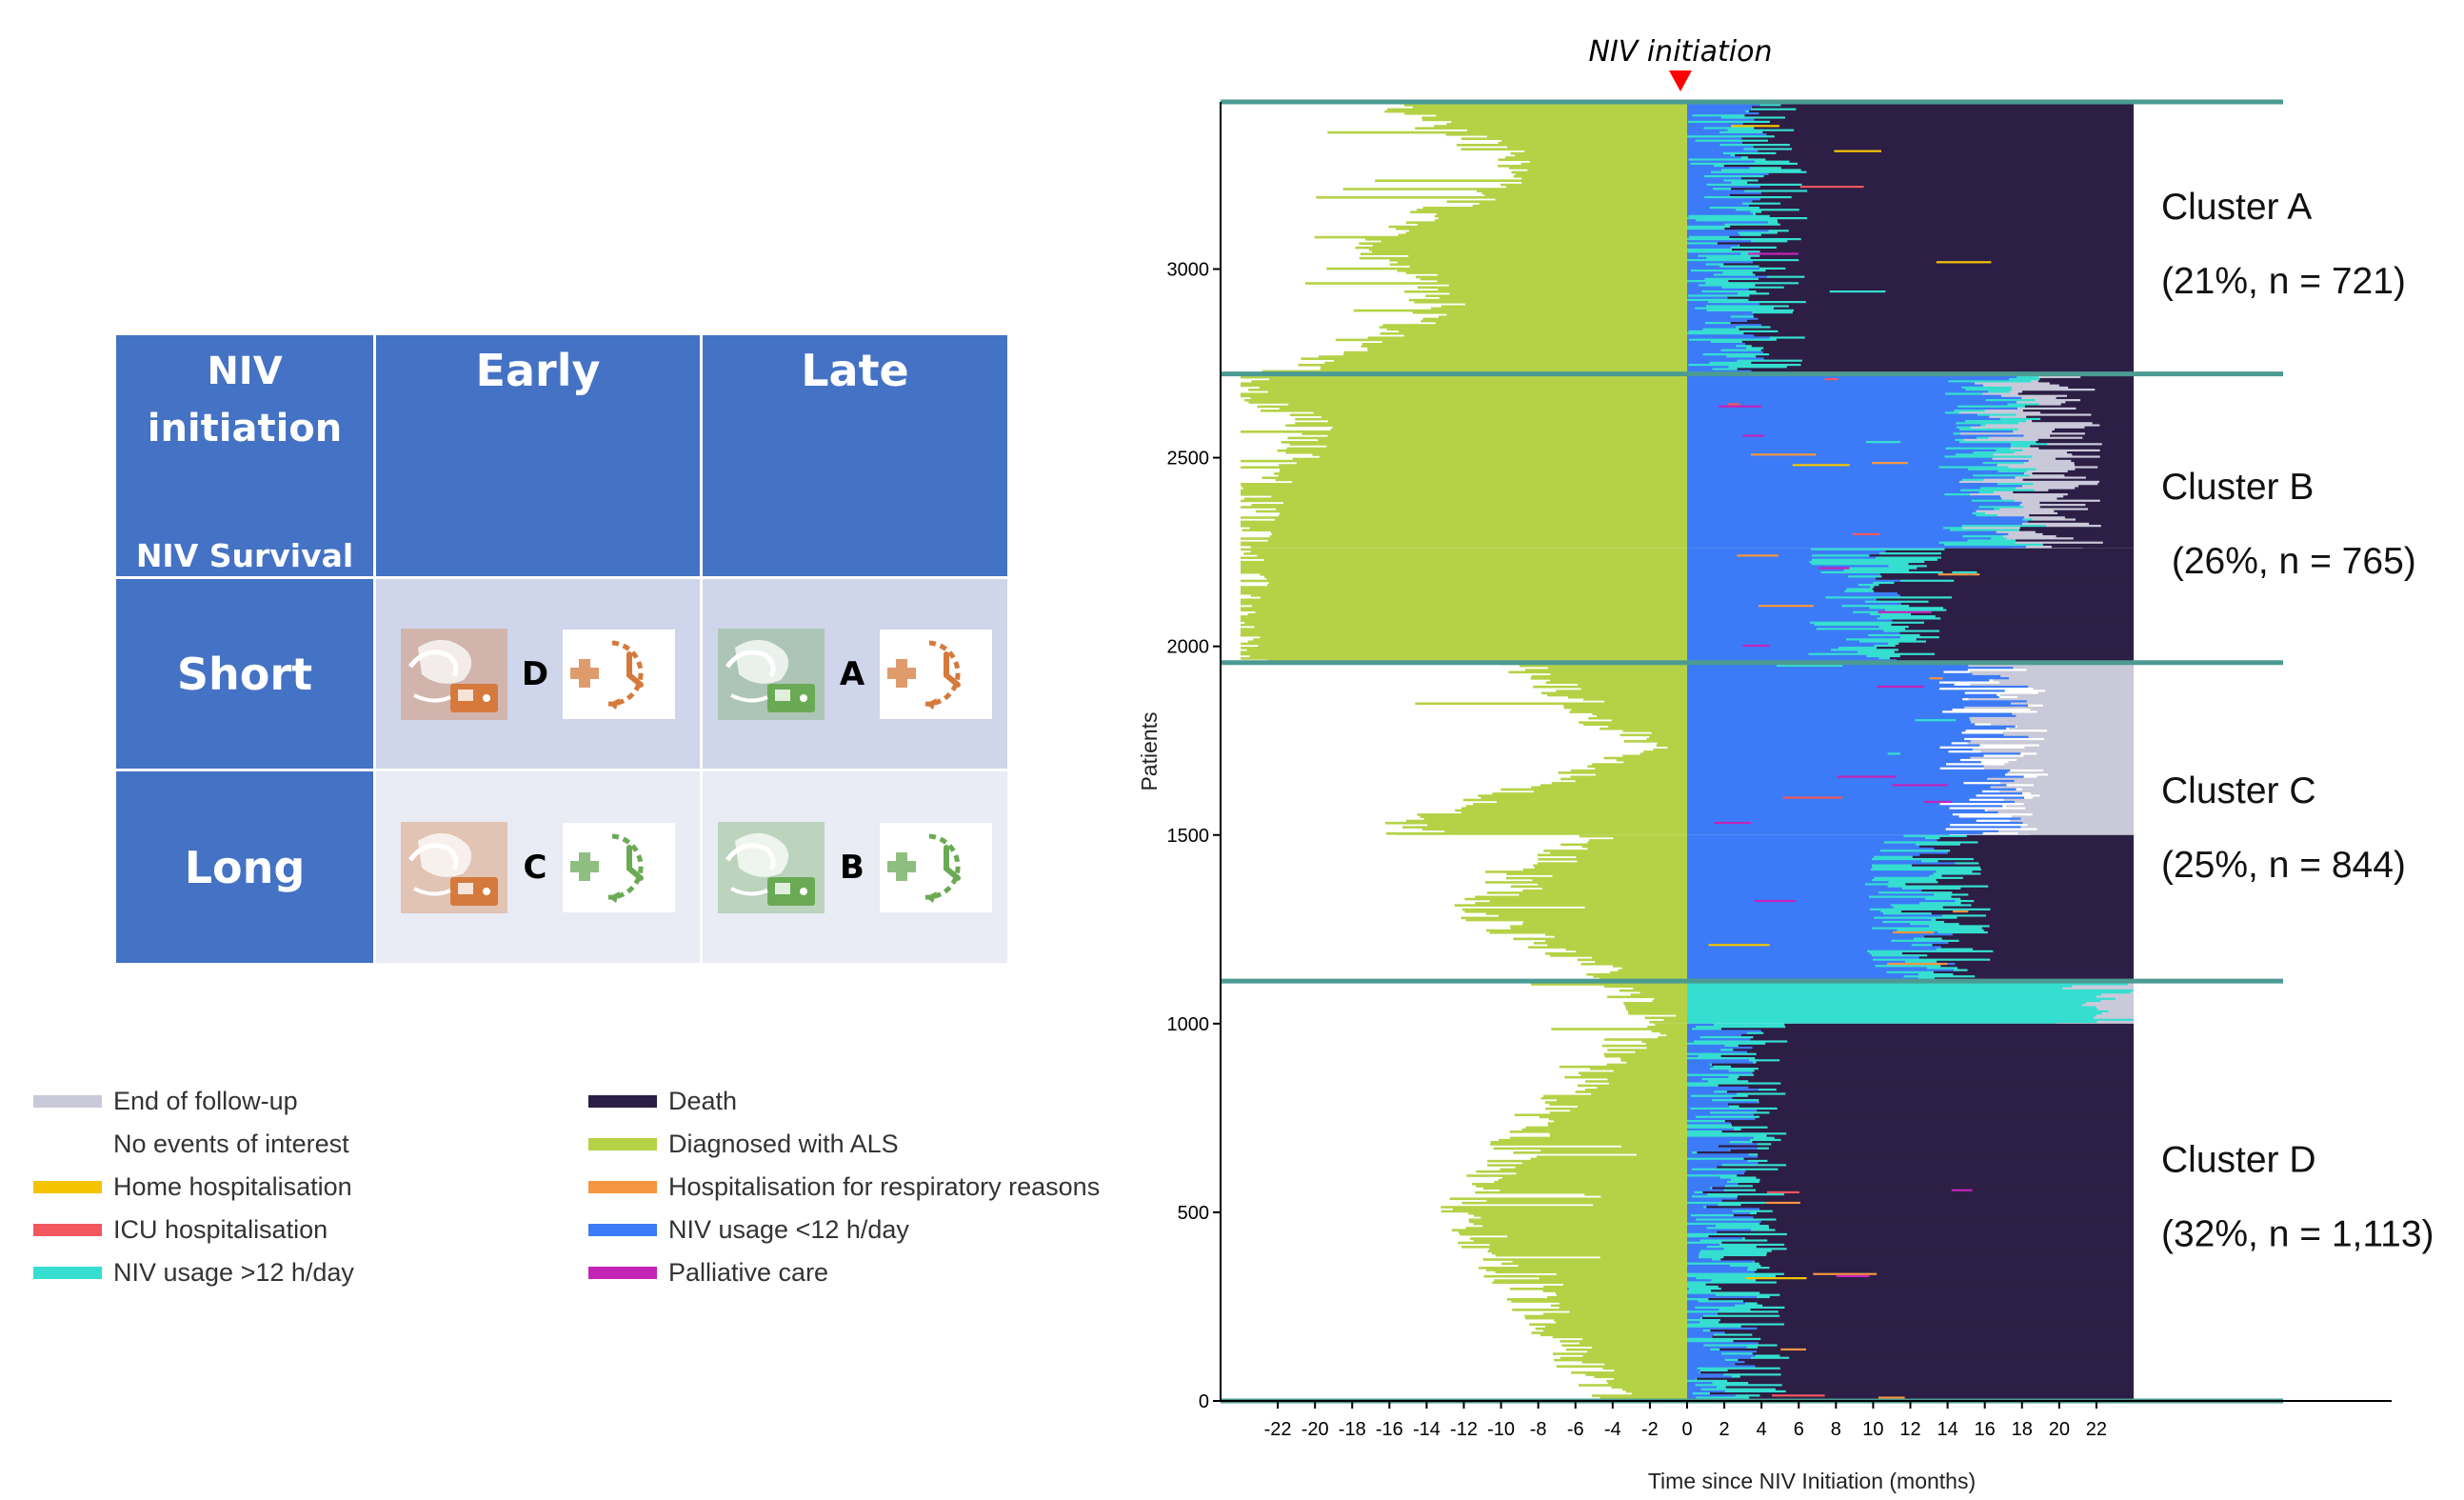 Image resolution: width=2464 pixels, height=1500 pixels. I want to click on white-segment, so click(2019, 789).